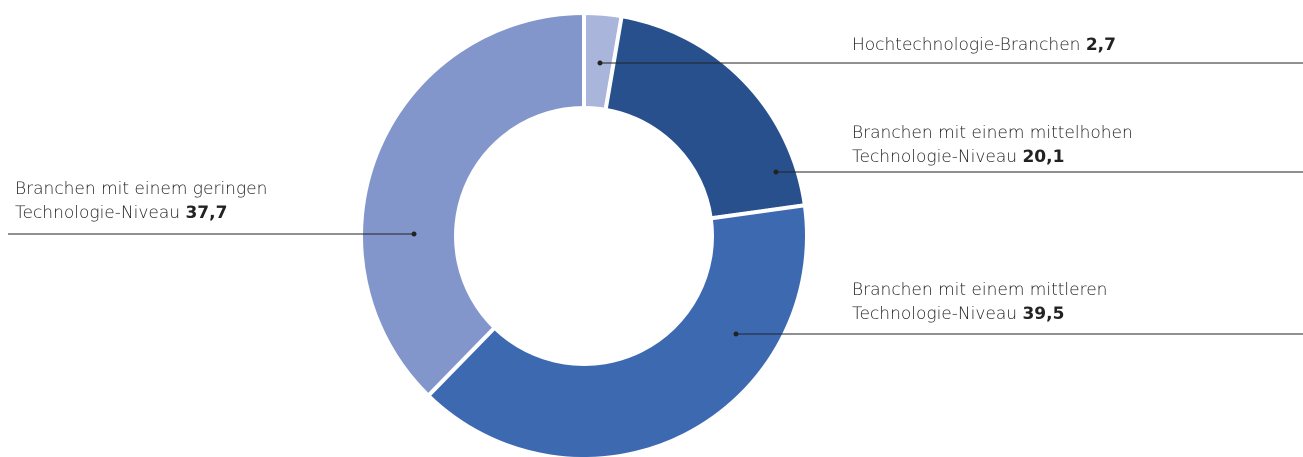 The height and width of the screenshot is (457, 1303). I want to click on slice-label-2-line-1: Technologie-Niveau, so click(935, 314).